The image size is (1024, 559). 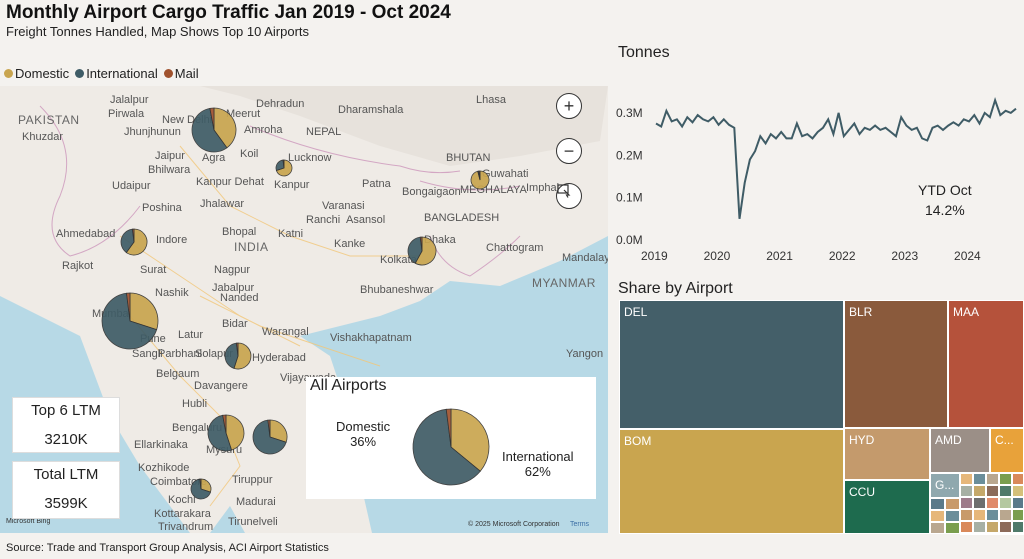 I want to click on ytd-label: YTD Oct, so click(x=945, y=190).